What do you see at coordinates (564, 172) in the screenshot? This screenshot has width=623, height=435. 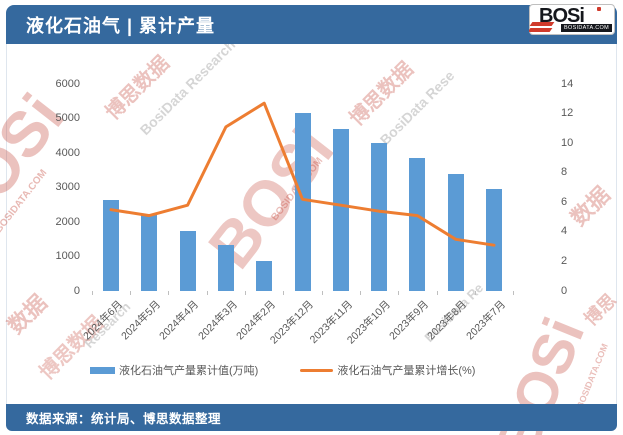 I see `right-axis-tick-label: 8` at bounding box center [564, 172].